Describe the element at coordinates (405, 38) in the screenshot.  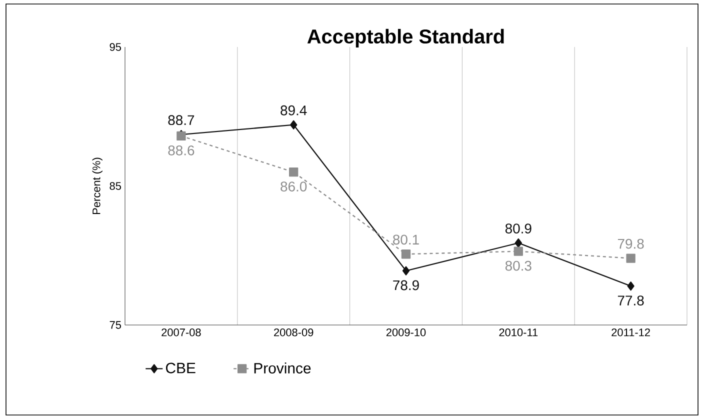
I see `chart-title: Acceptable Standard` at that location.